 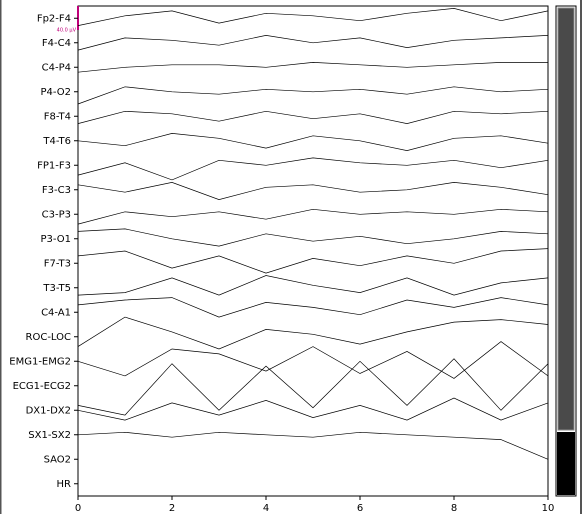 I want to click on x-tick-label: 4, so click(x=266, y=508).